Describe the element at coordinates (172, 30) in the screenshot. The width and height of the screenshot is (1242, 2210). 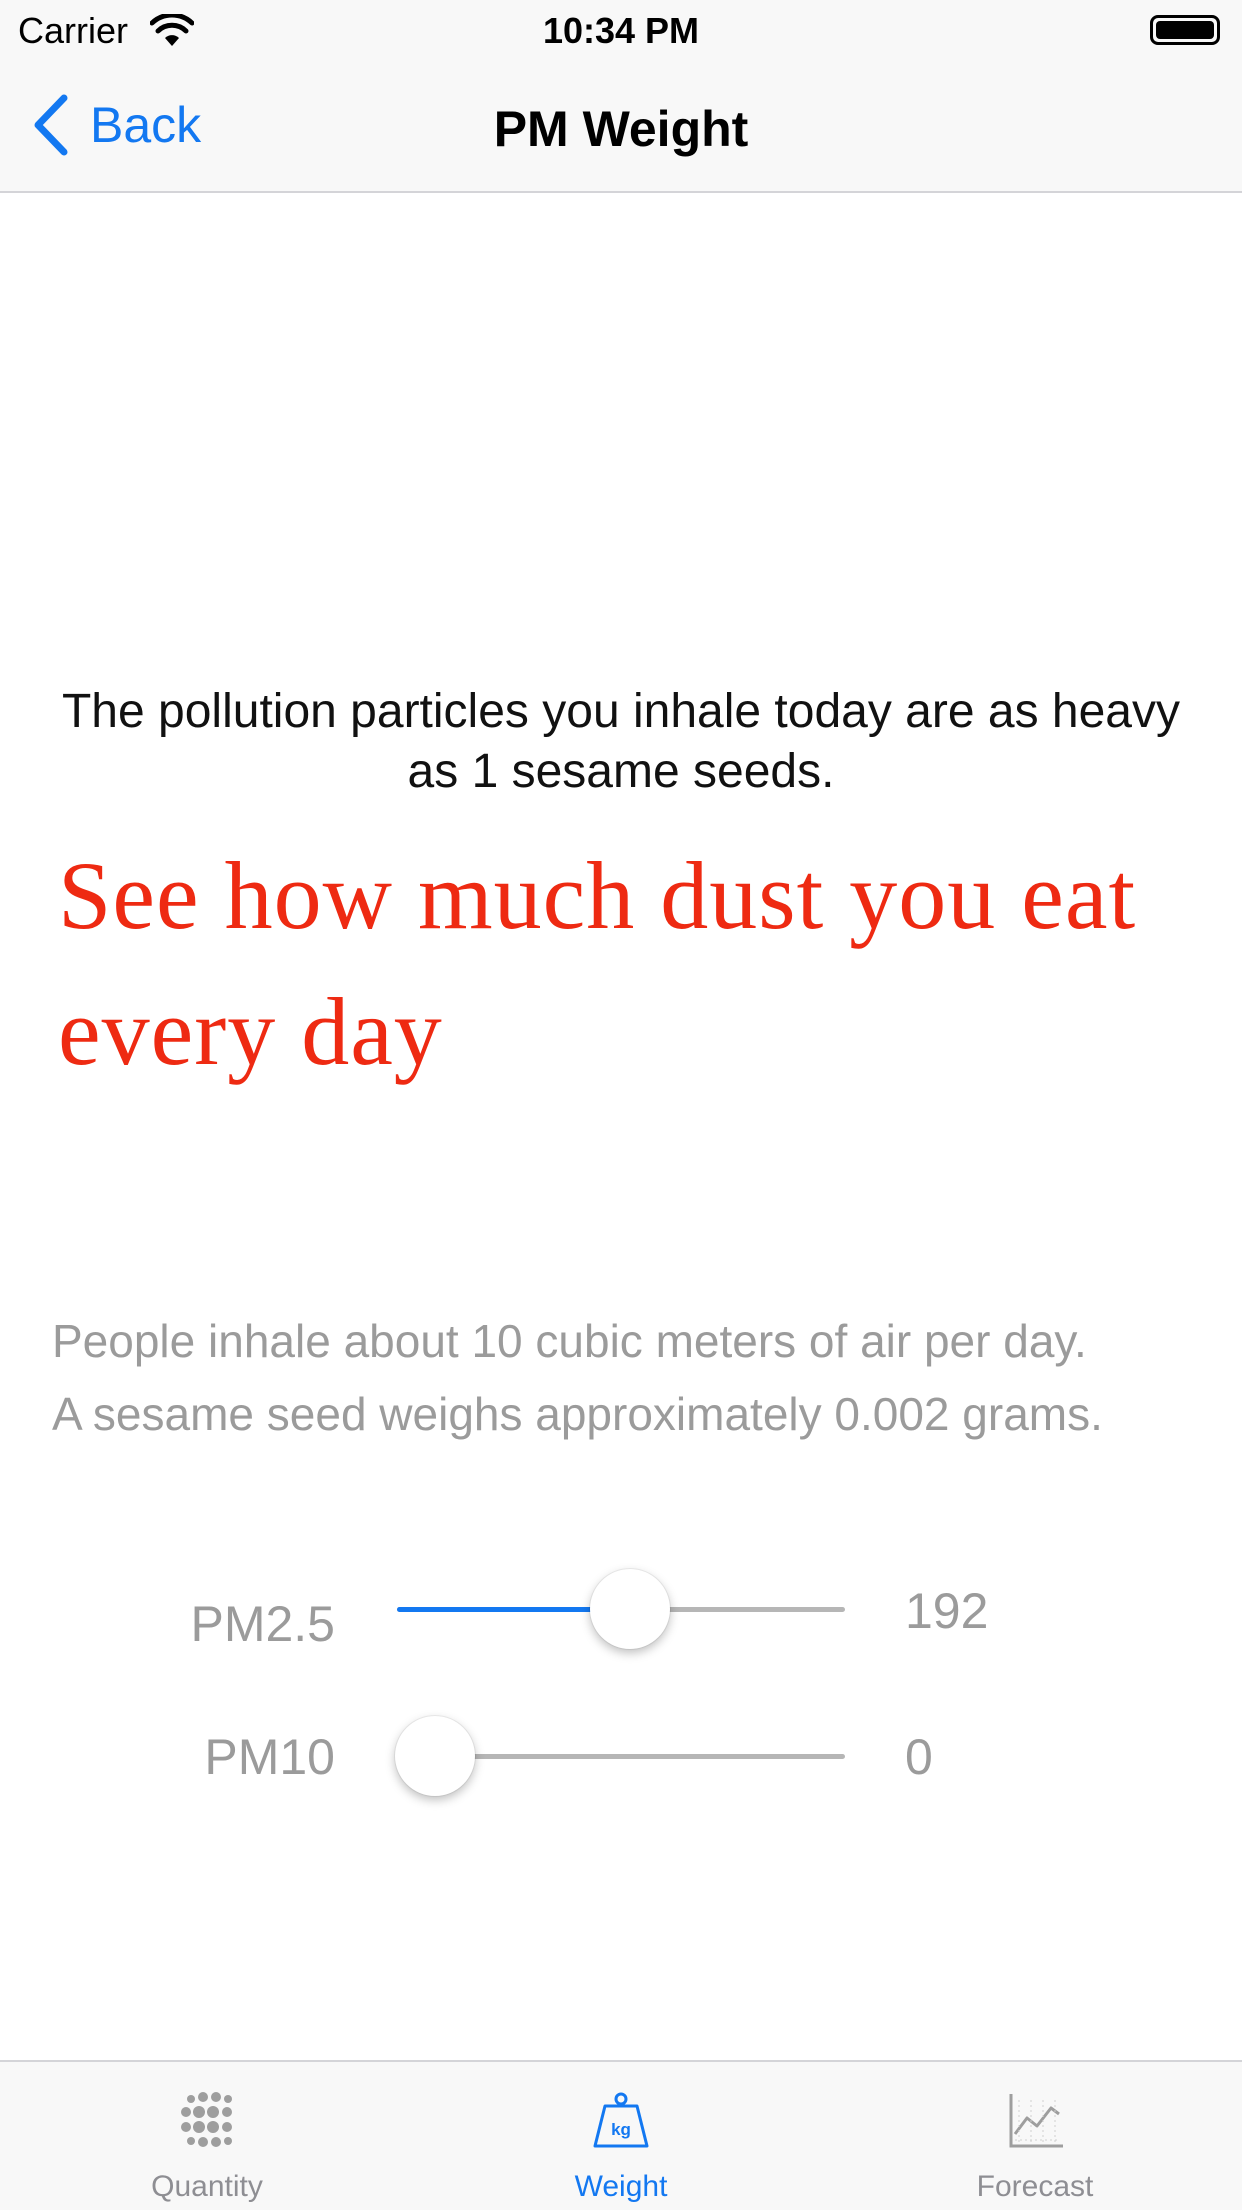
I see `wifi-icon` at that location.